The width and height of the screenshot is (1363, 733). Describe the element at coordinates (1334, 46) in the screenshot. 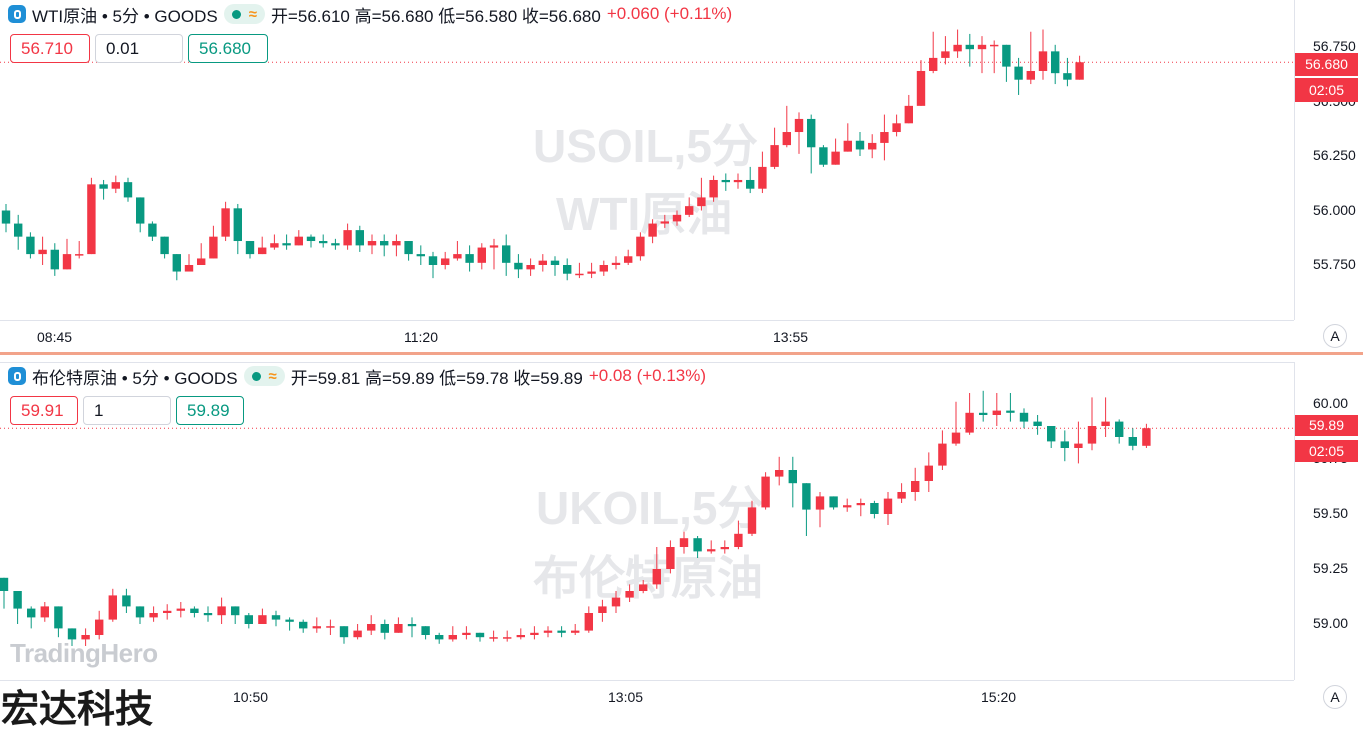

I see `price-tick-label: 56.750` at that location.